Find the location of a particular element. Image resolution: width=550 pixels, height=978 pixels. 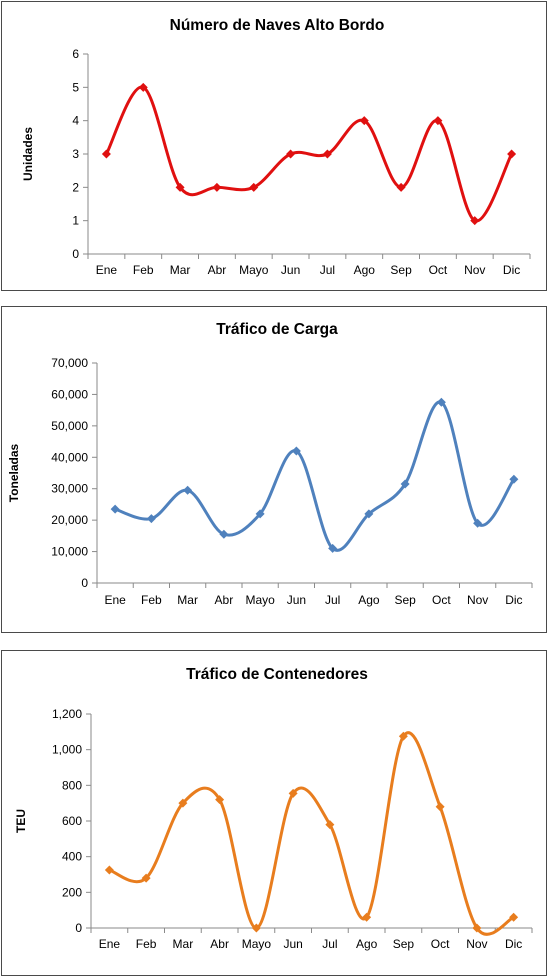

y-tick-label: 400 is located at coordinates (72, 857).